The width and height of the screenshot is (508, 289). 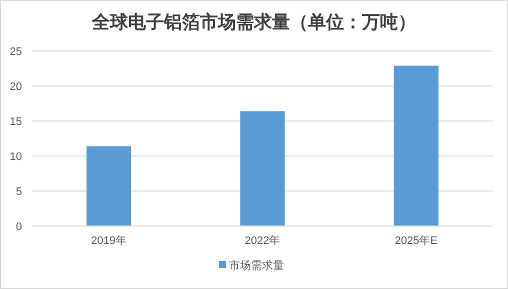 What do you see at coordinates (19, 192) in the screenshot?
I see `y-tick-label: 5` at bounding box center [19, 192].